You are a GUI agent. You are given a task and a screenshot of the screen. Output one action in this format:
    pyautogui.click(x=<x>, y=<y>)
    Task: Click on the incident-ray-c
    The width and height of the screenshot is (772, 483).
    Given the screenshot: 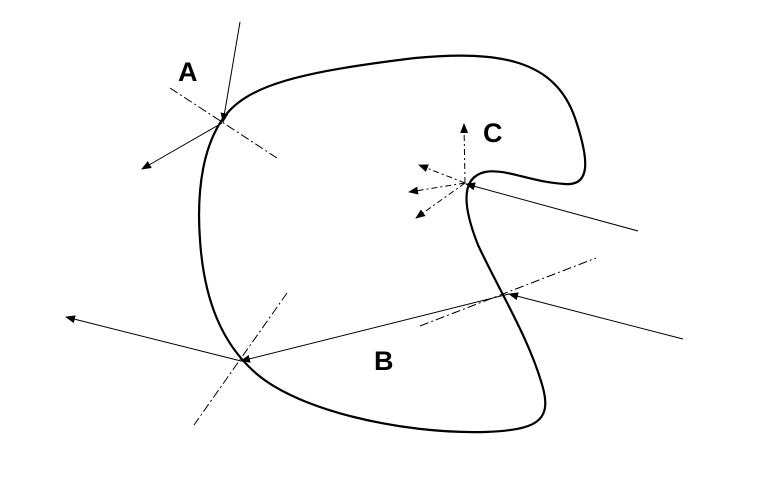 What is the action you would take?
    pyautogui.click(x=552, y=207)
    